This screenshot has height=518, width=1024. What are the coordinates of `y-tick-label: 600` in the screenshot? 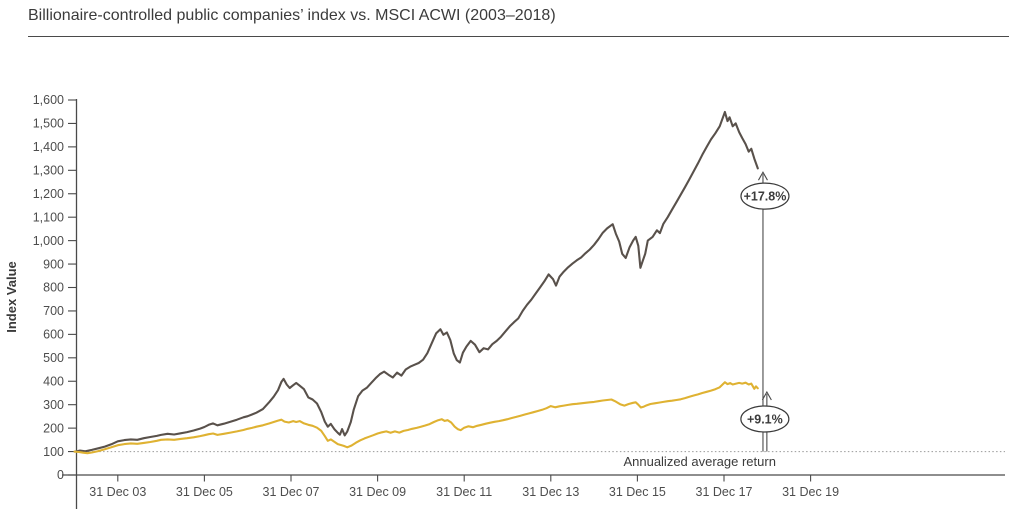 It's located at (53, 335).